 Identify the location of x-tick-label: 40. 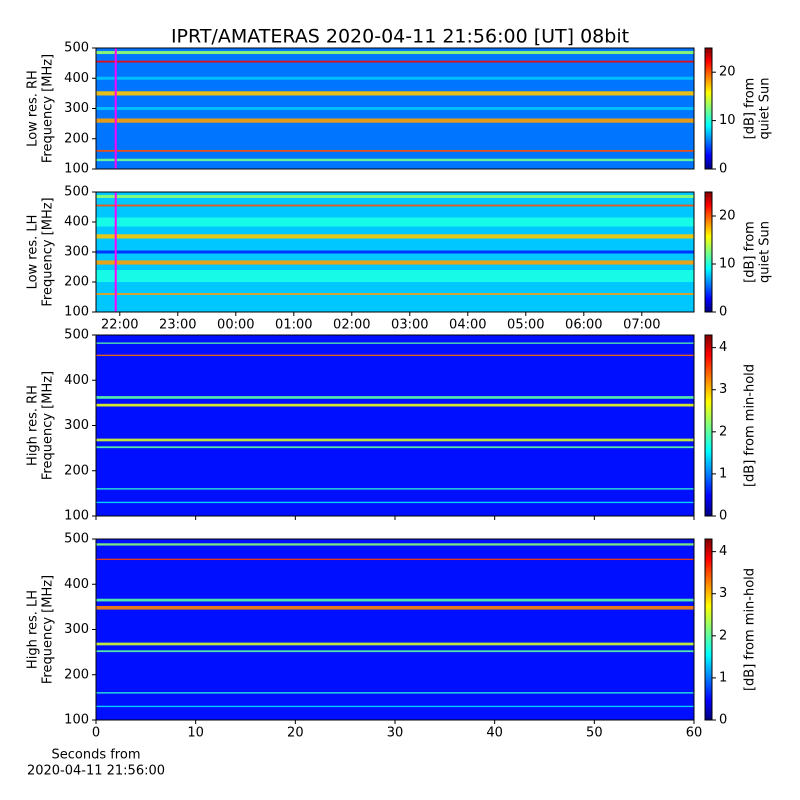
(494, 733).